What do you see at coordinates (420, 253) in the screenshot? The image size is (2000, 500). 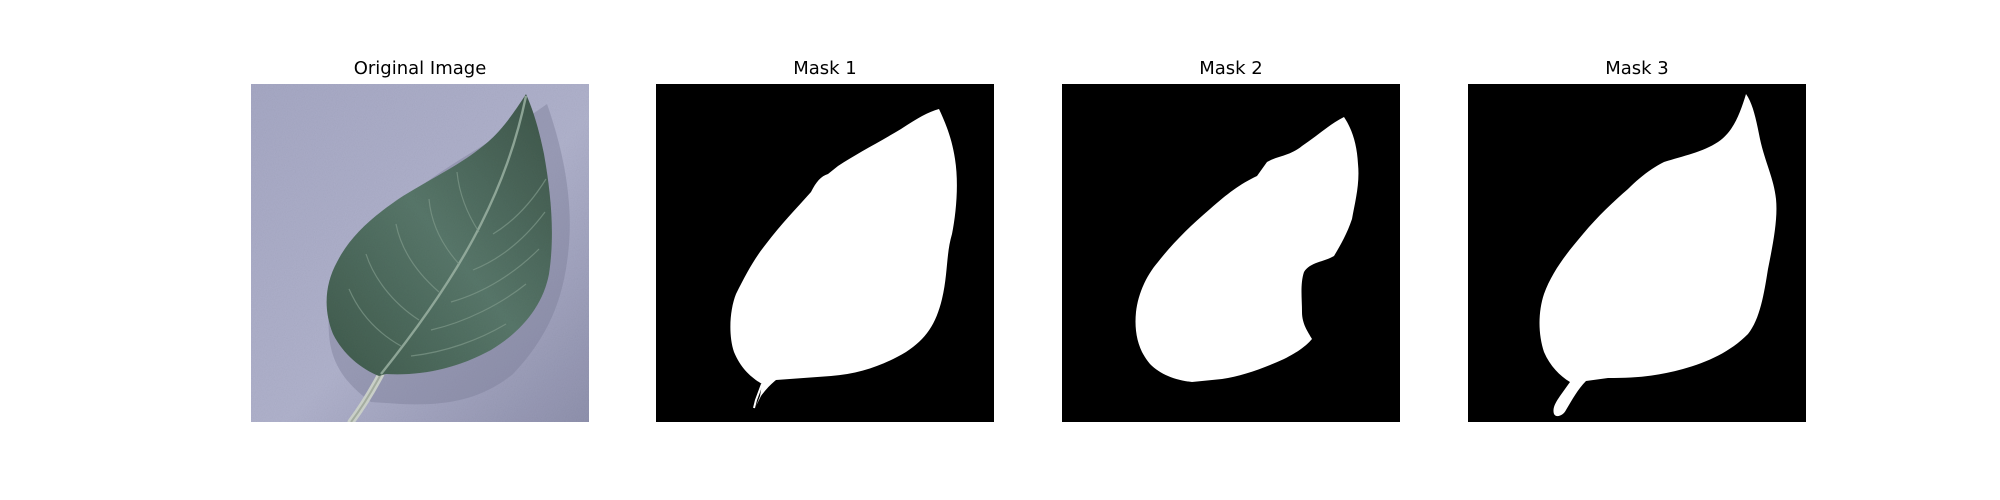 I see `leaf-photo` at bounding box center [420, 253].